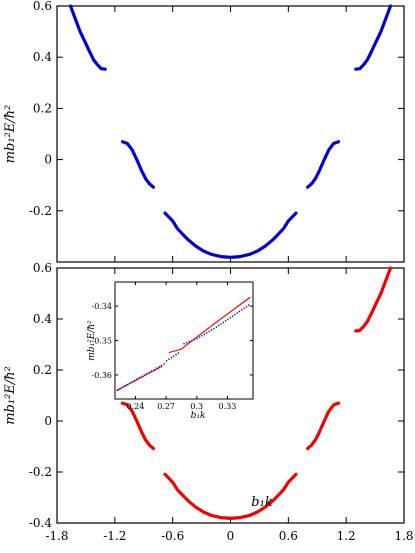 The image size is (415, 553). Describe the element at coordinates (42, 319) in the screenshot. I see `bottom-y-tick-label: 0.4` at that location.